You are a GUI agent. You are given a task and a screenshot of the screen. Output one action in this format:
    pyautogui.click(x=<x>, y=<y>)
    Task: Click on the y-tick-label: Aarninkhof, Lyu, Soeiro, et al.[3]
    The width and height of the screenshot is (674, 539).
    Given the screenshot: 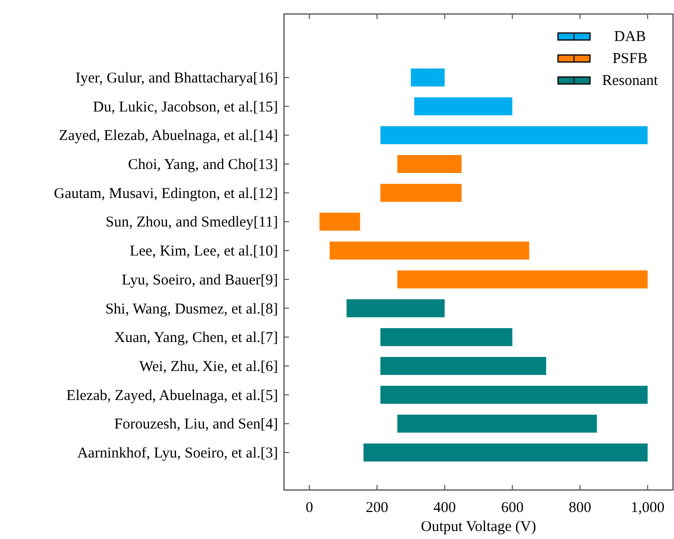 What is the action you would take?
    pyautogui.click(x=177, y=453)
    